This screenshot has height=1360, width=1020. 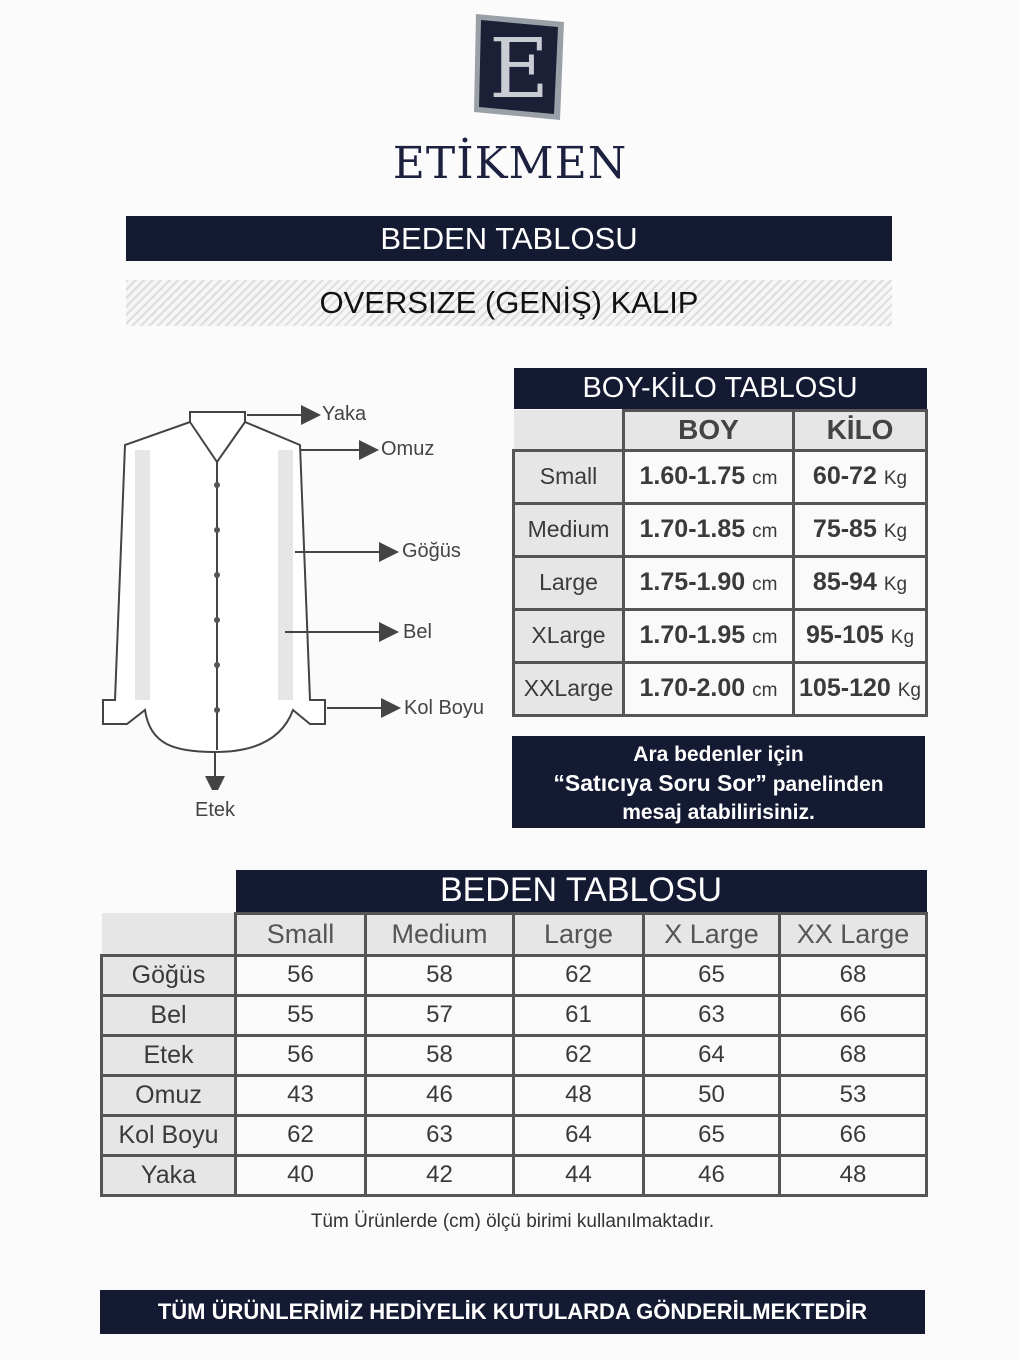 What do you see at coordinates (844, 529) in the screenshot?
I see `kilo-value: 75-85` at bounding box center [844, 529].